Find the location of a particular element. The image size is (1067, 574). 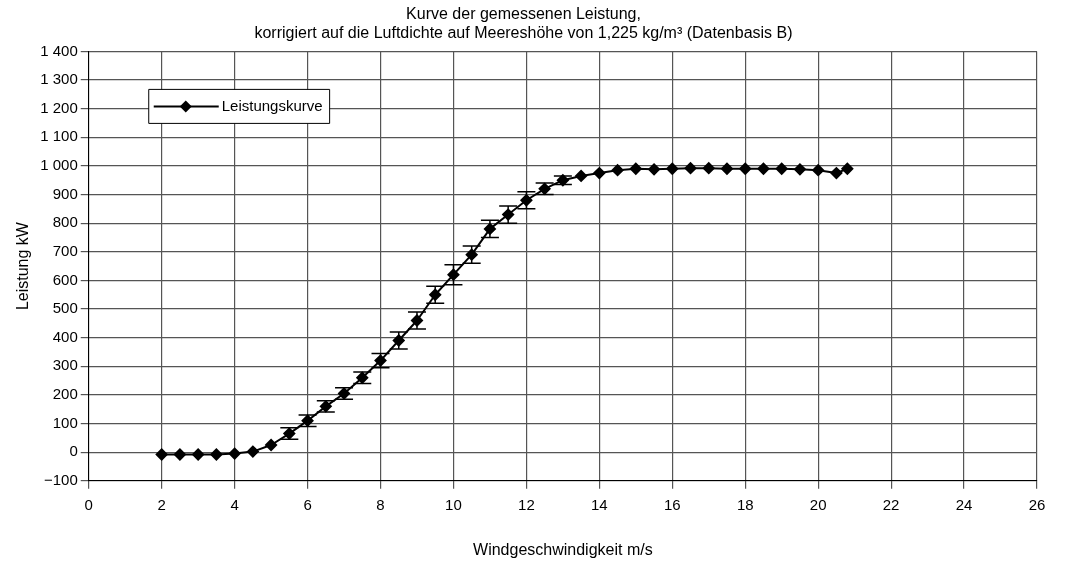

x-axis-title: Windgeschwindigkeit m/s is located at coordinates (563, 549).